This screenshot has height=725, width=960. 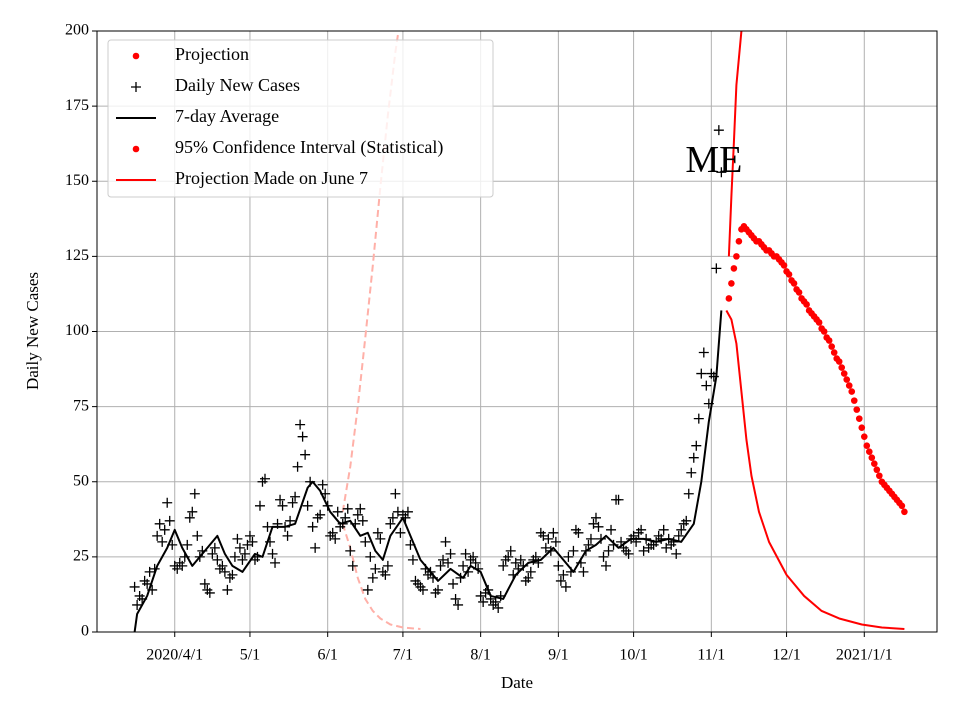 What do you see at coordinates (32, 331) in the screenshot?
I see `y-axis-label: Daily New Cases` at bounding box center [32, 331].